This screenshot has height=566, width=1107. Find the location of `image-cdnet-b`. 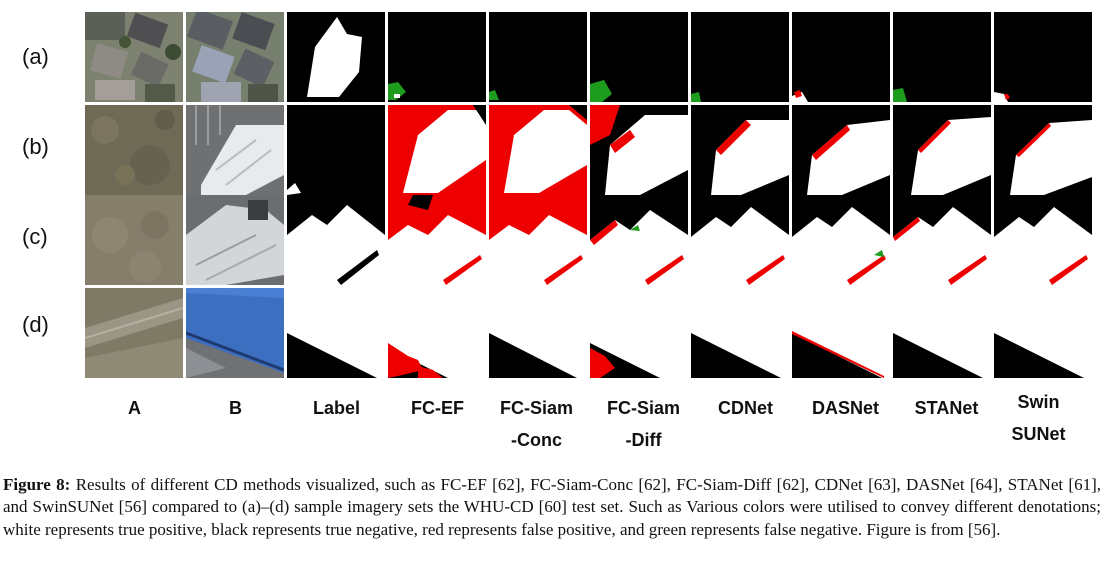

image-cdnet-b is located at coordinates (740, 150).